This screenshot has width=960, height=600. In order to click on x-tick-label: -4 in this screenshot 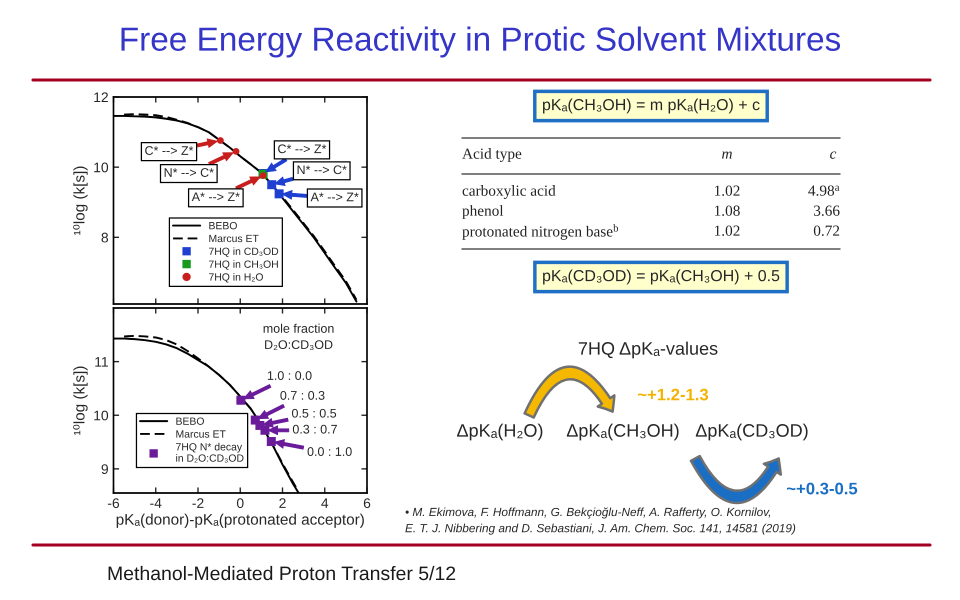, I will do `click(156, 503)`.